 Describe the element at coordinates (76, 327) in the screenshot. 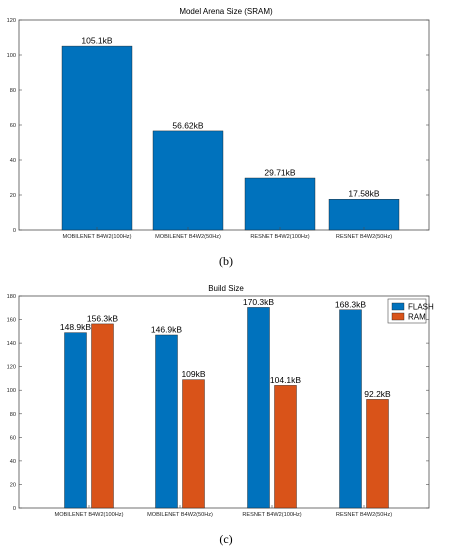

I see `data-label: 148.9kB` at that location.